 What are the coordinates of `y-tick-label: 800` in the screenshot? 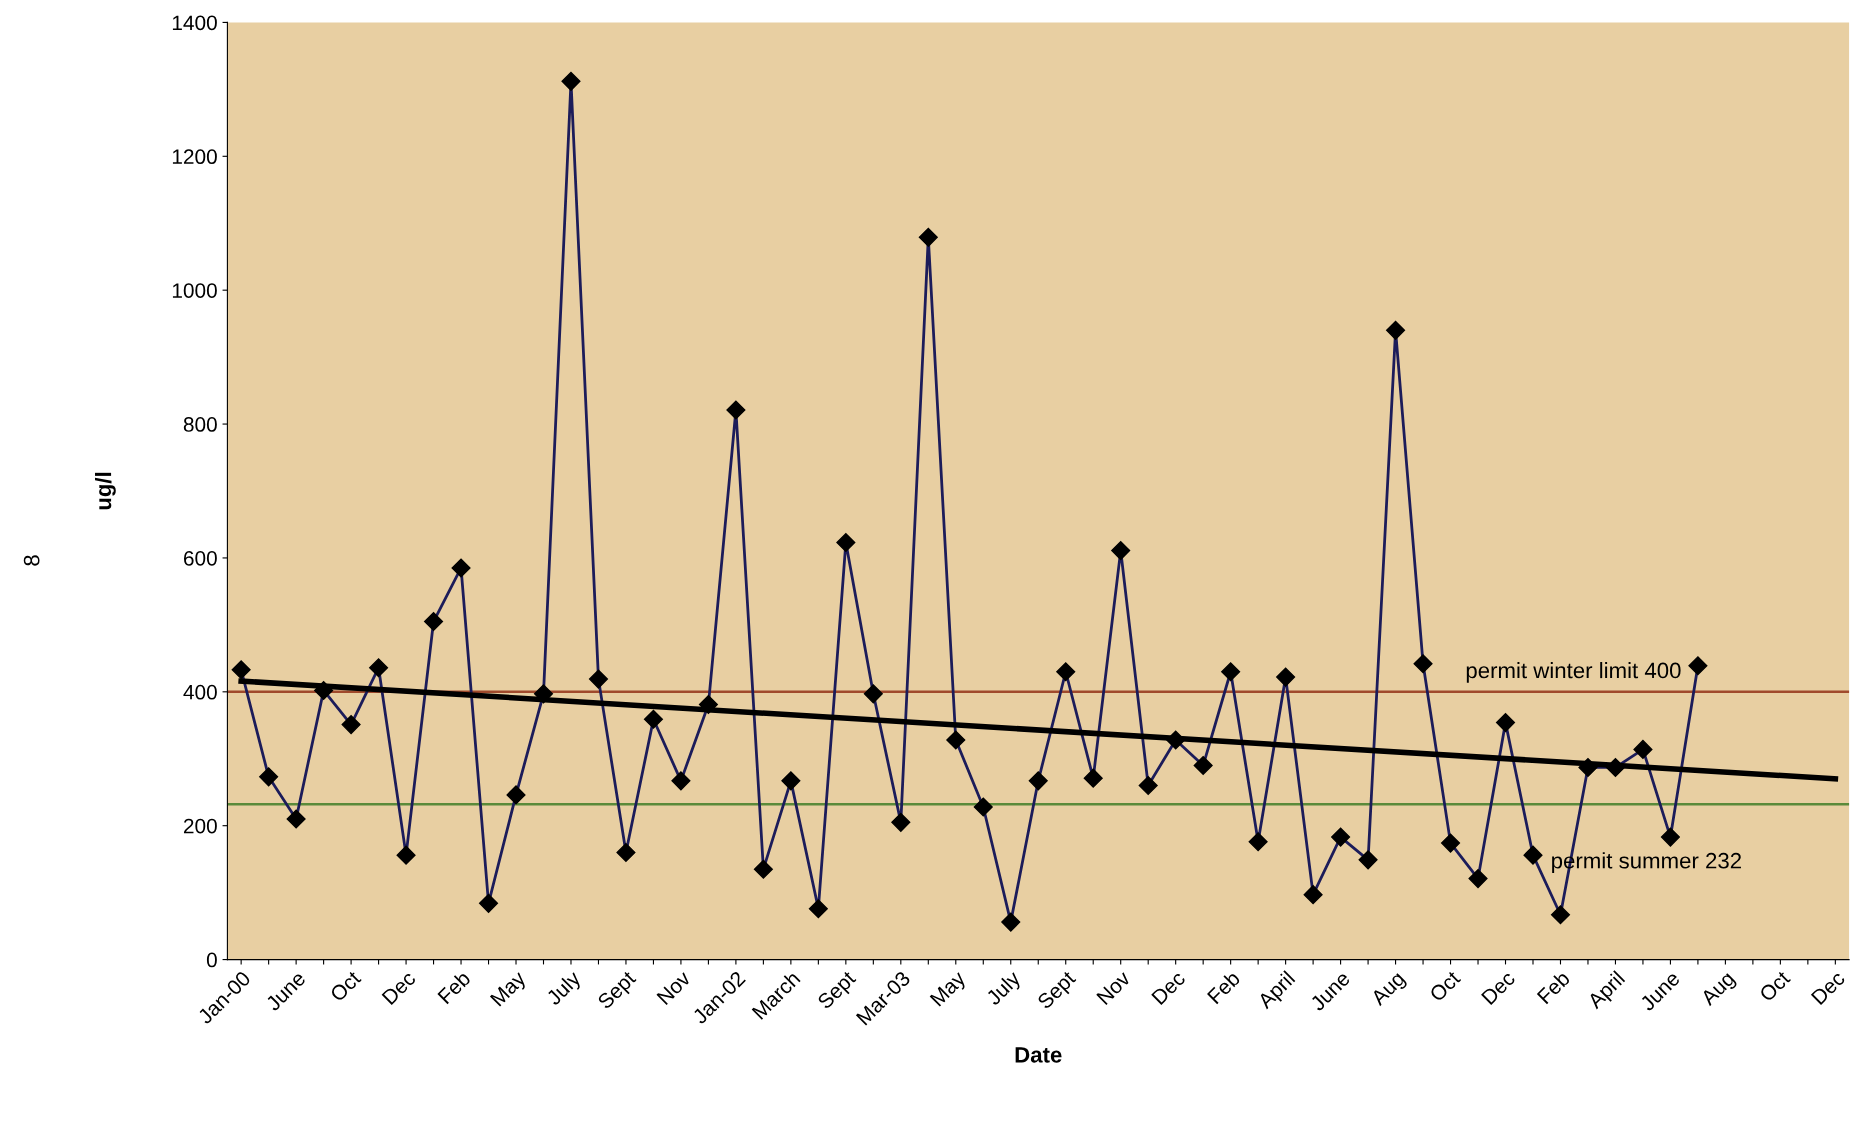 It's located at (200, 424).